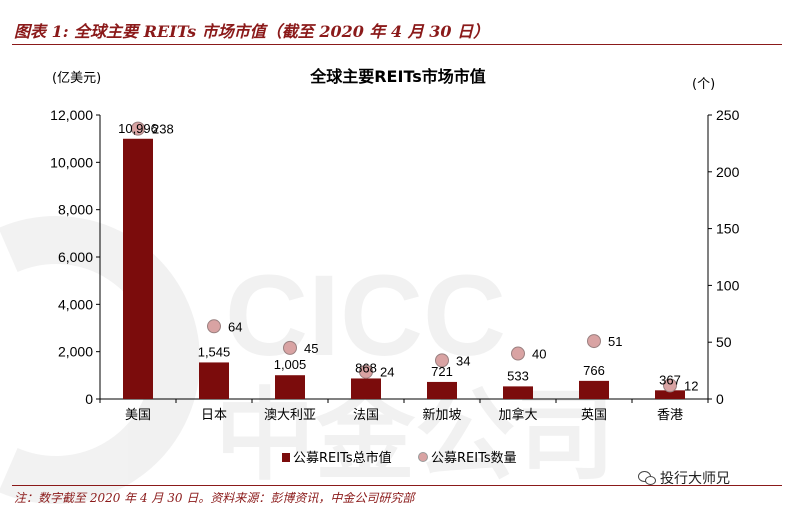 This screenshot has height=514, width=790. What do you see at coordinates (594, 370) in the screenshot?
I see `bar-value-label: 766` at bounding box center [594, 370].